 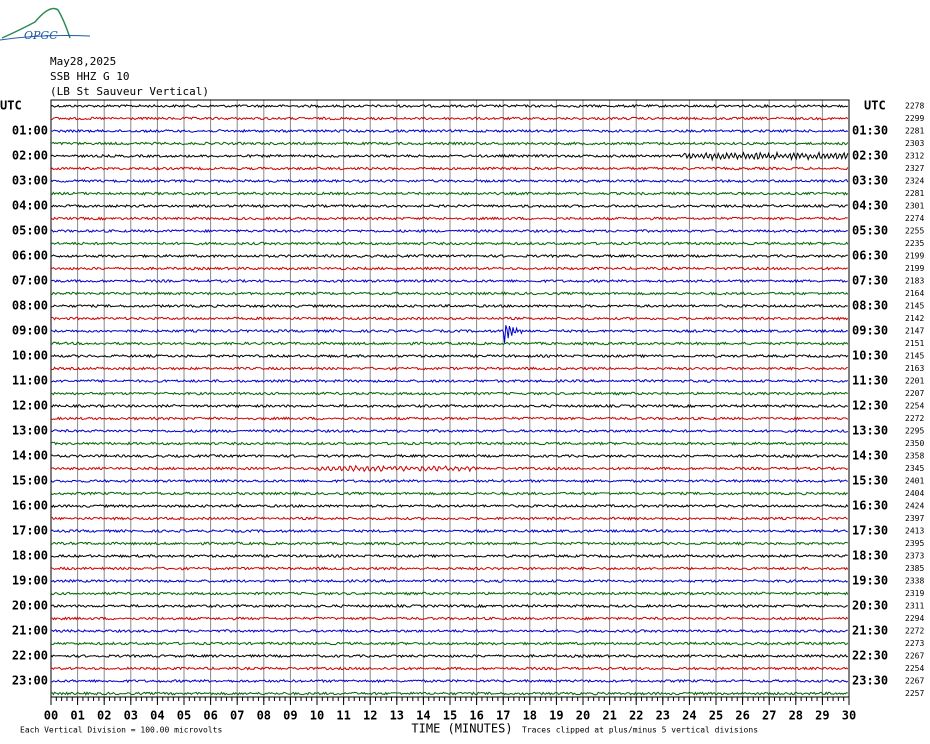 I want to click on logo: OPGC, so click(x=45, y=24).